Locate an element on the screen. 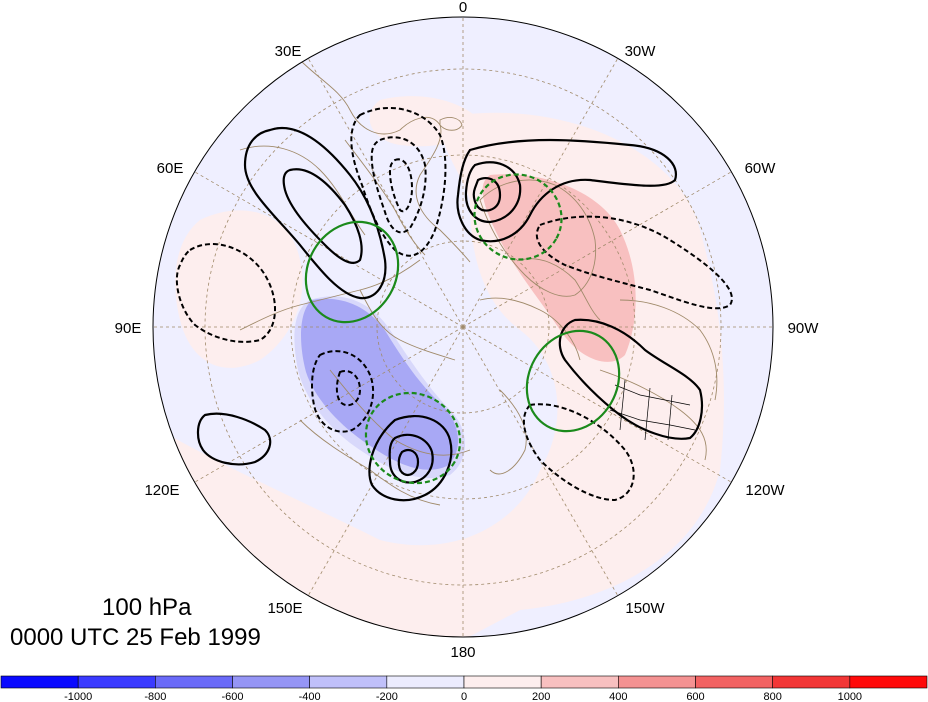 This screenshot has height=702, width=928. colorbar-tick-label: 800 is located at coordinates (772, 696).